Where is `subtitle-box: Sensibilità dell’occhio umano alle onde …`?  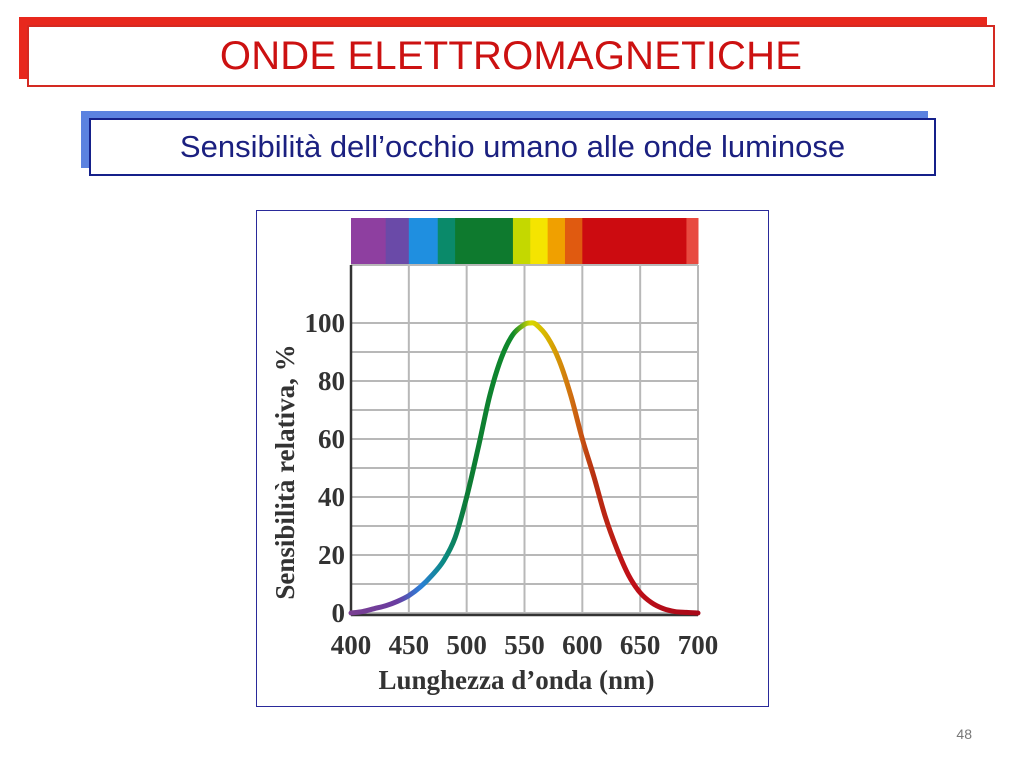
subtitle-box: Sensibilità dell’occhio umano alle onde … is located at coordinates (512, 147).